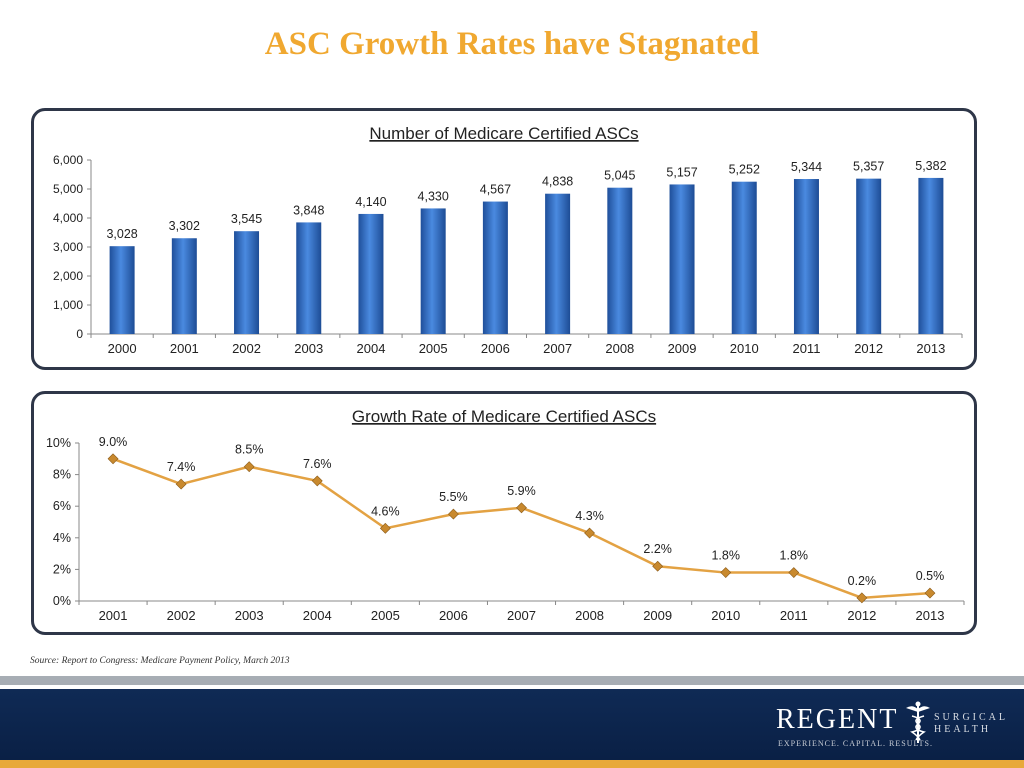  What do you see at coordinates (806, 256) in the screenshot?
I see `bar-2011` at bounding box center [806, 256].